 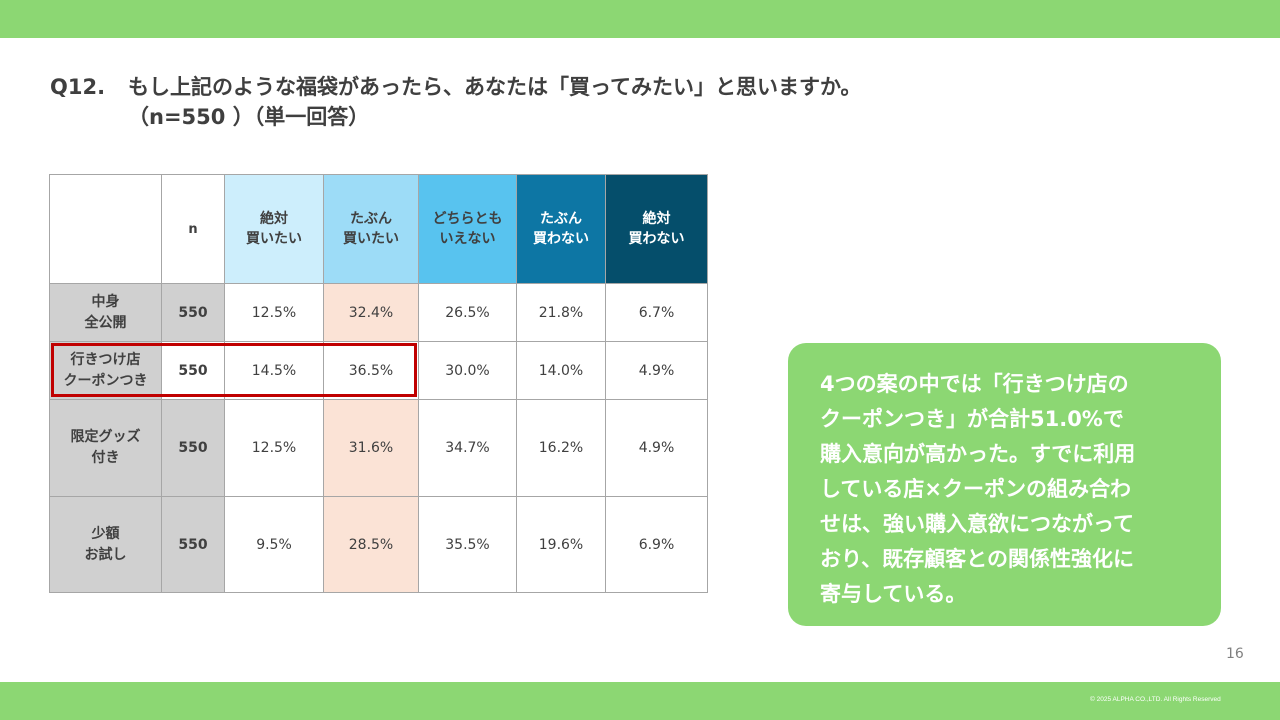 What do you see at coordinates (371, 229) in the screenshot?
I see `column-header-probably-buy: たぶん 買いたい` at bounding box center [371, 229].